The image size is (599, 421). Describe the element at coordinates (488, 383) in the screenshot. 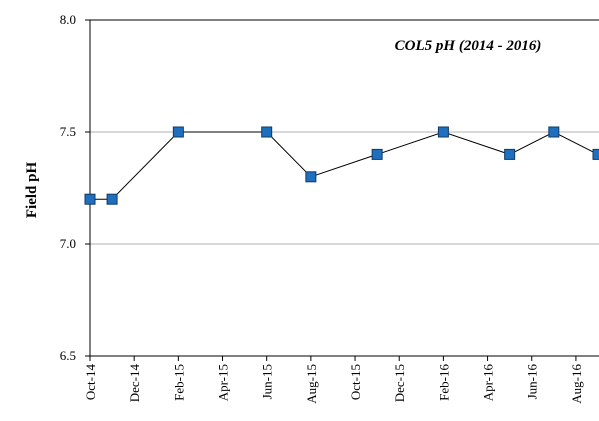

I see `x-tick-label: Apr-16` at that location.